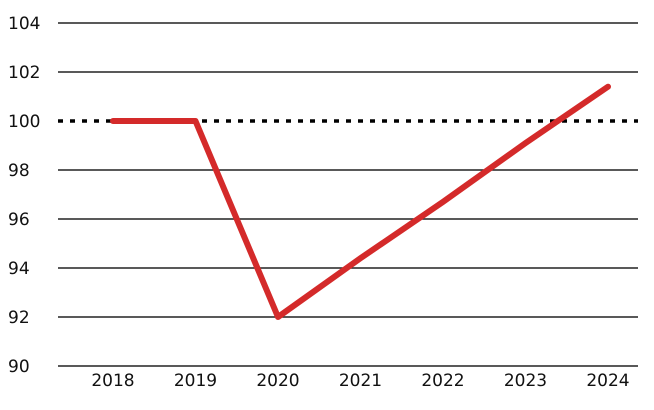  What do you see at coordinates (443, 381) in the screenshot?
I see `x-tick-label: 2022` at bounding box center [443, 381].